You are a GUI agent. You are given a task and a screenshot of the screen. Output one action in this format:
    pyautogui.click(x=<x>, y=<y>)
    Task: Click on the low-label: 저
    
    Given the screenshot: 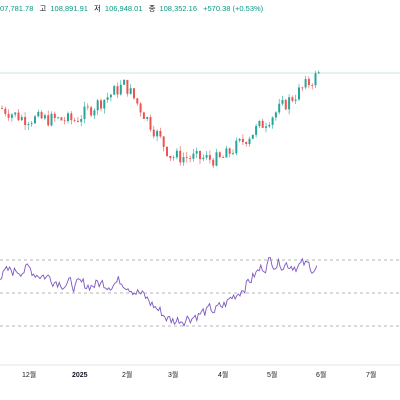 What is the action you would take?
    pyautogui.click(x=97, y=8)
    